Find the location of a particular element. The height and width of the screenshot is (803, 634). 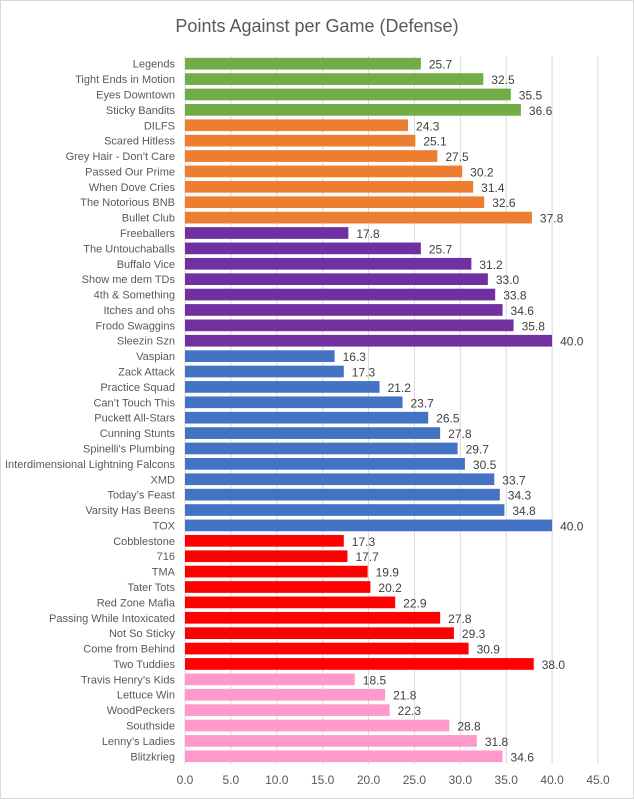

category-label: Legends is located at coordinates (154, 65).